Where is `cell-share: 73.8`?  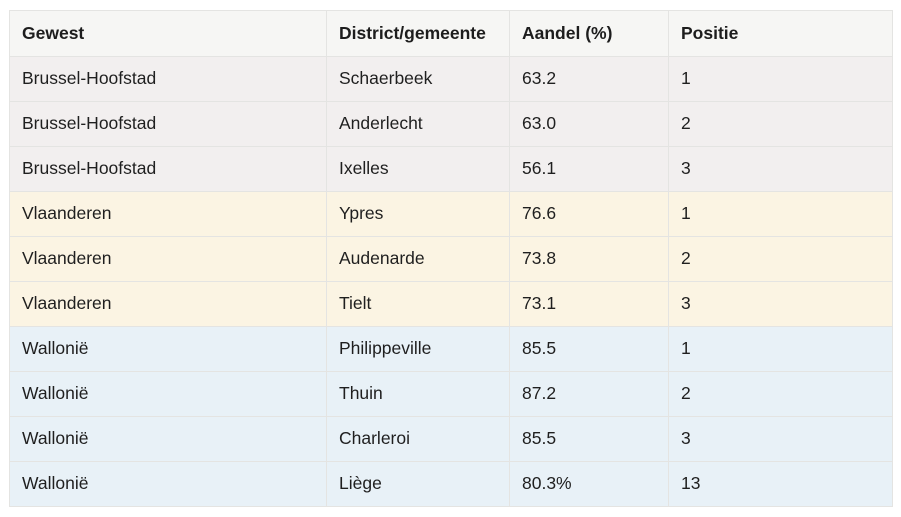 cell-share: 73.8 is located at coordinates (589, 259).